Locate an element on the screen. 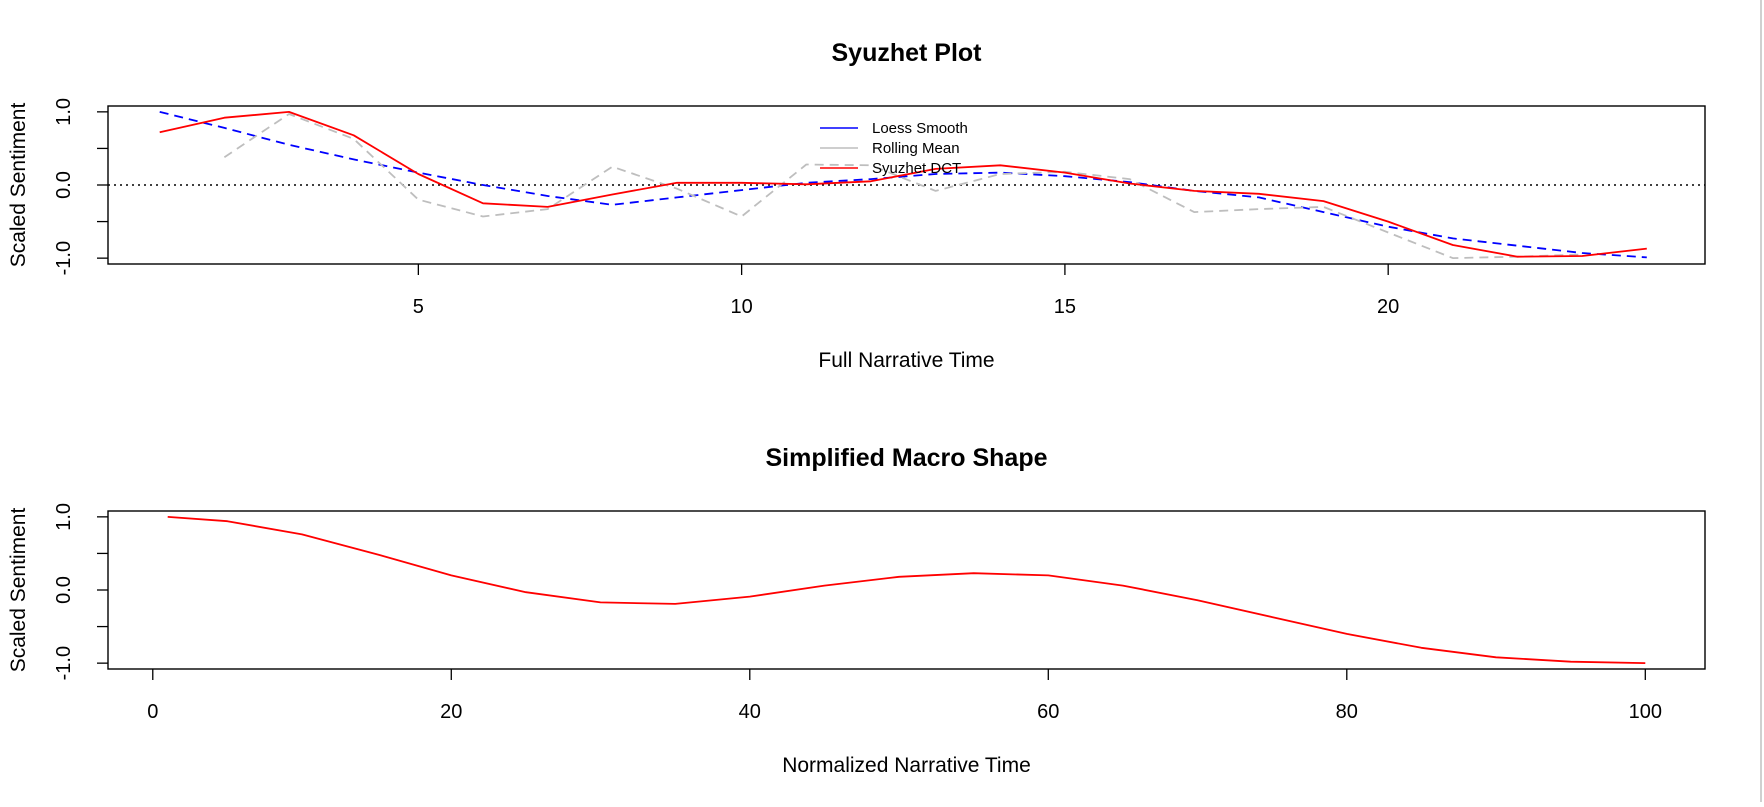 The height and width of the screenshot is (807, 1764). x-axis-label: Full Narrative Time is located at coordinates (906, 360).